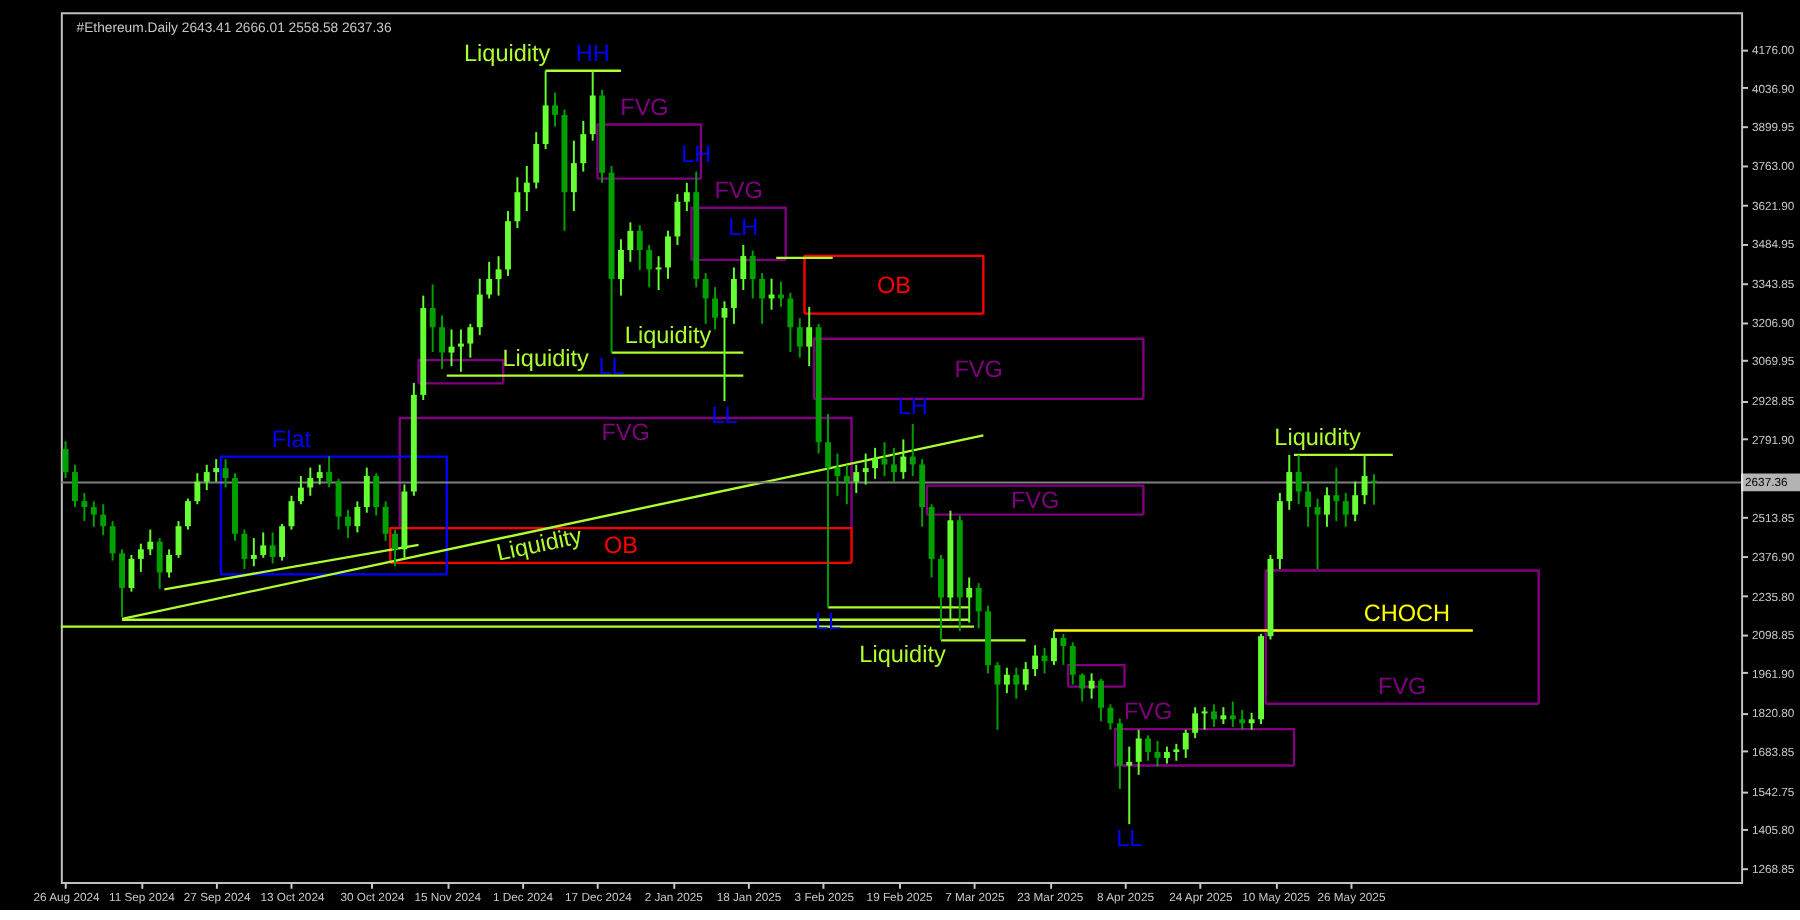 The width and height of the screenshot is (1800, 920). What do you see at coordinates (592, 53) in the screenshot?
I see `annotation: HH` at bounding box center [592, 53].